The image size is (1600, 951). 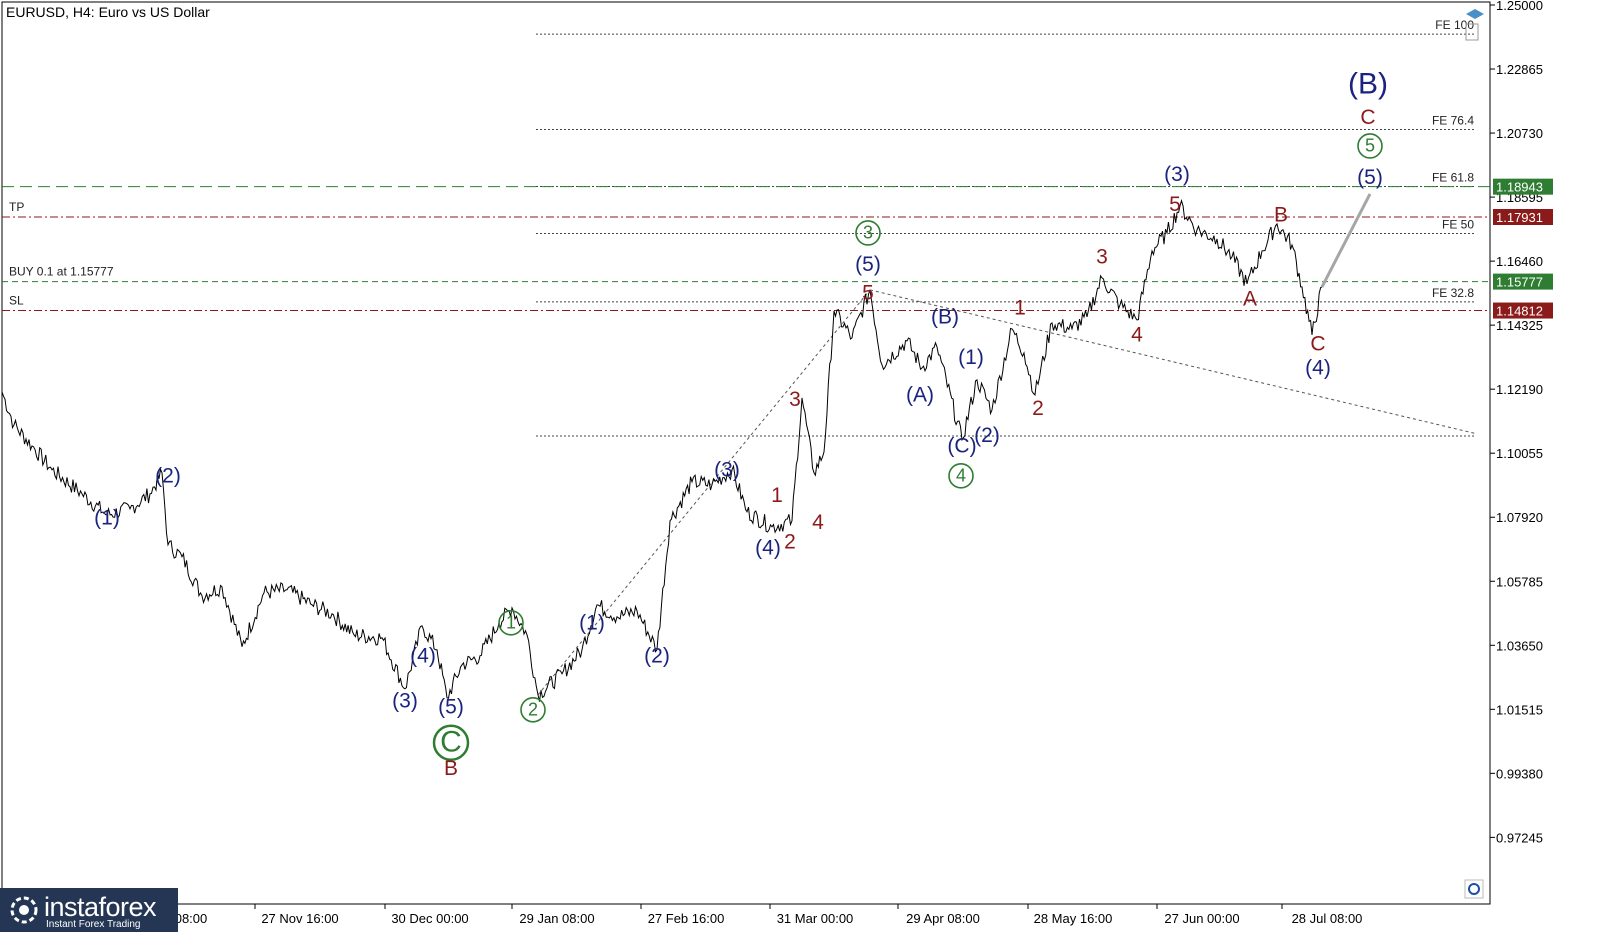 I want to click on wave-label: (C), so click(x=961, y=445).